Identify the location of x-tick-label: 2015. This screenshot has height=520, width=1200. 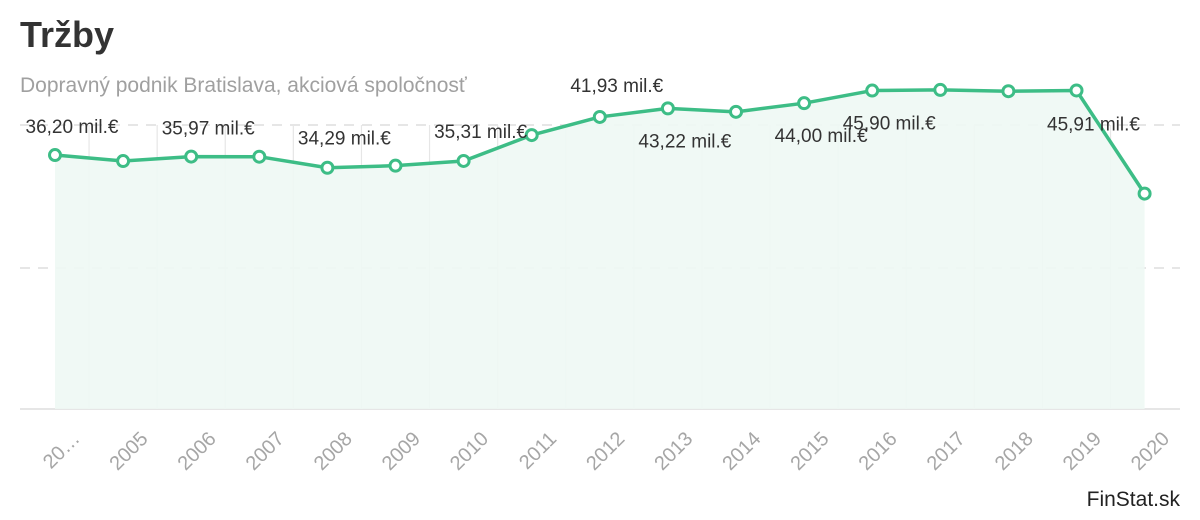
(810, 451).